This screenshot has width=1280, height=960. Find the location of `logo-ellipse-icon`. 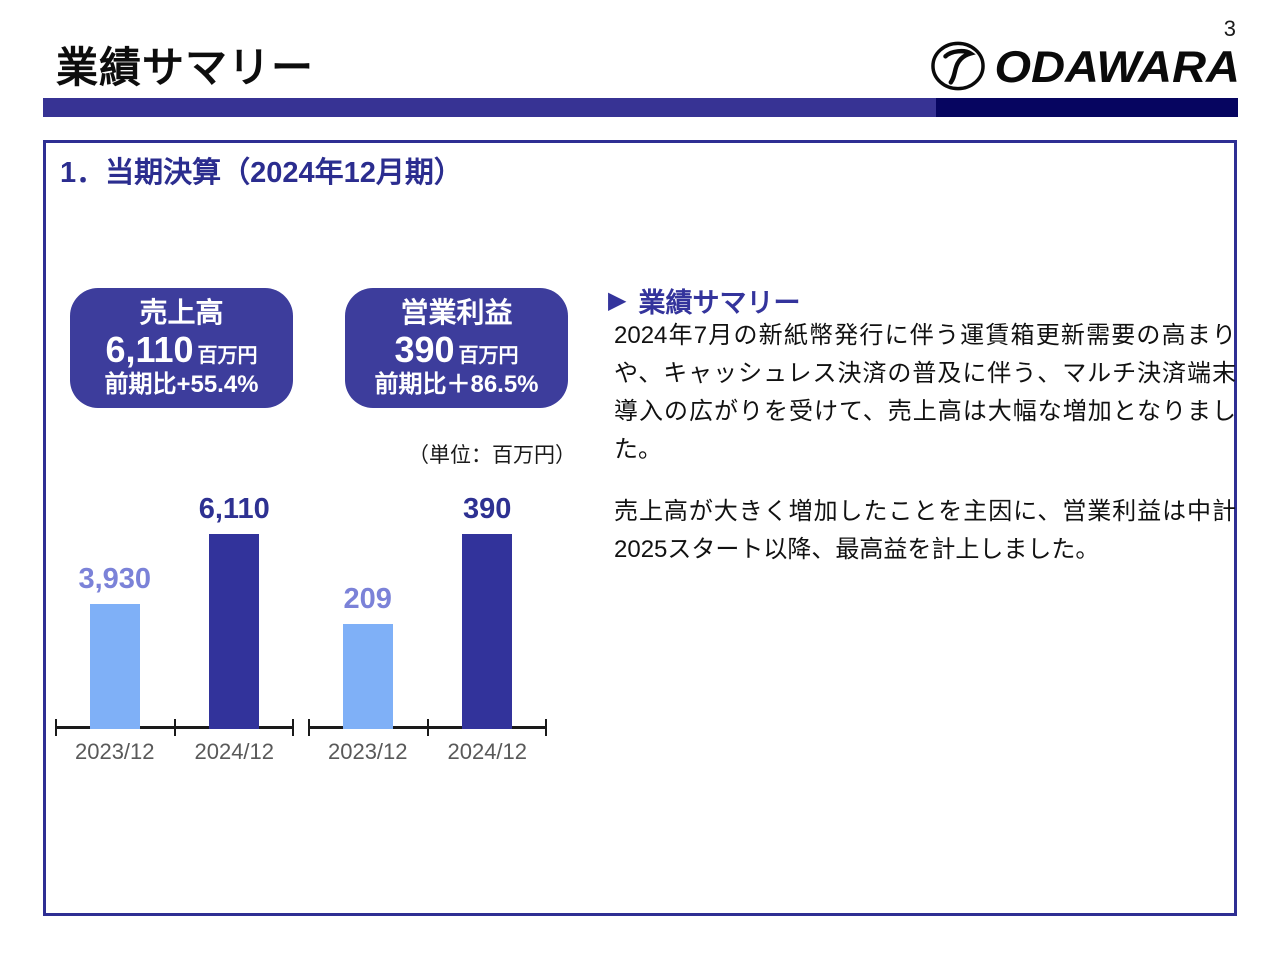

logo-ellipse-icon is located at coordinates (957, 66).